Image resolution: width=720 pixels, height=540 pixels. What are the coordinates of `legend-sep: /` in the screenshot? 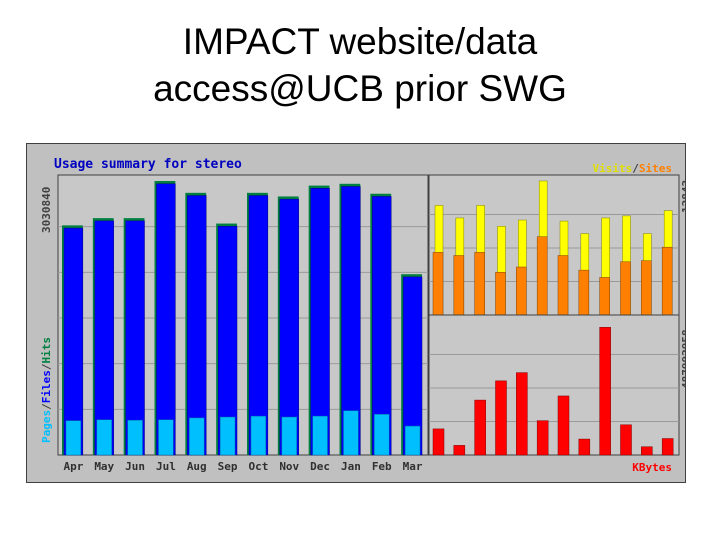 It's located at (635, 168).